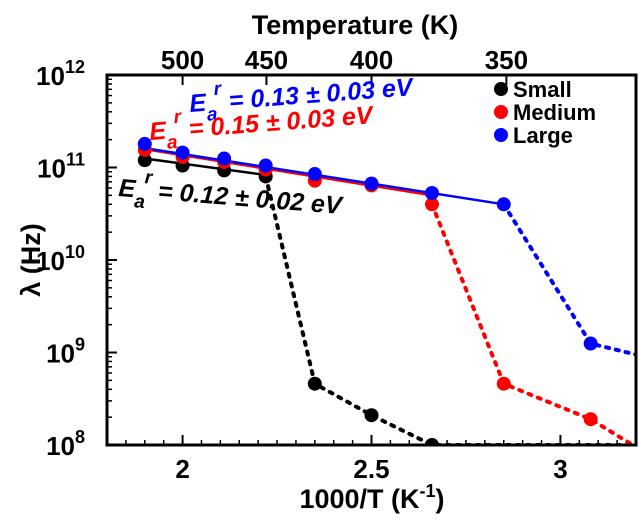 The width and height of the screenshot is (639, 519). What do you see at coordinates (560, 469) in the screenshot?
I see `x-tick-label-2: 3` at bounding box center [560, 469].